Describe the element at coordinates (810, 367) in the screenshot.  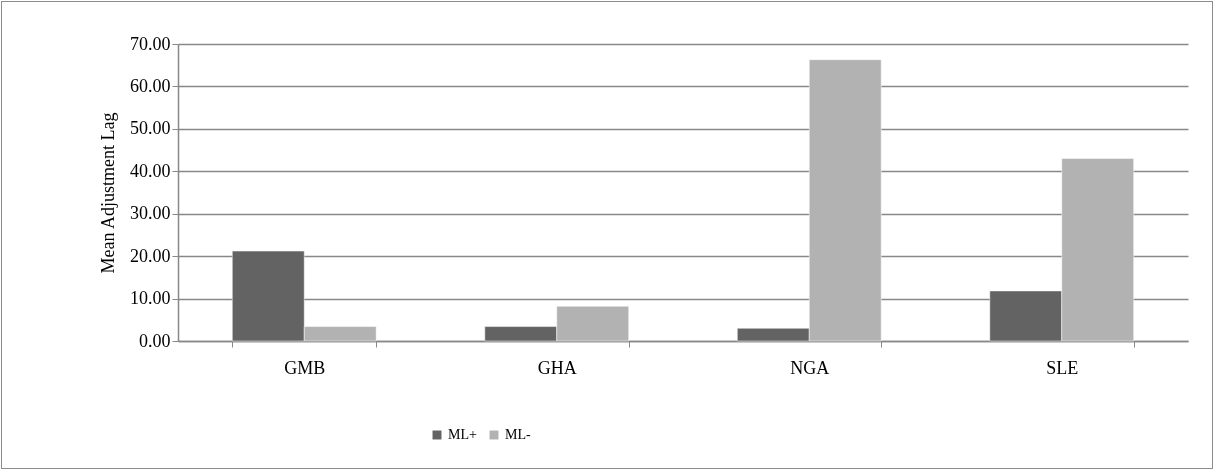
I see `x-tick-label: NGA` at that location.